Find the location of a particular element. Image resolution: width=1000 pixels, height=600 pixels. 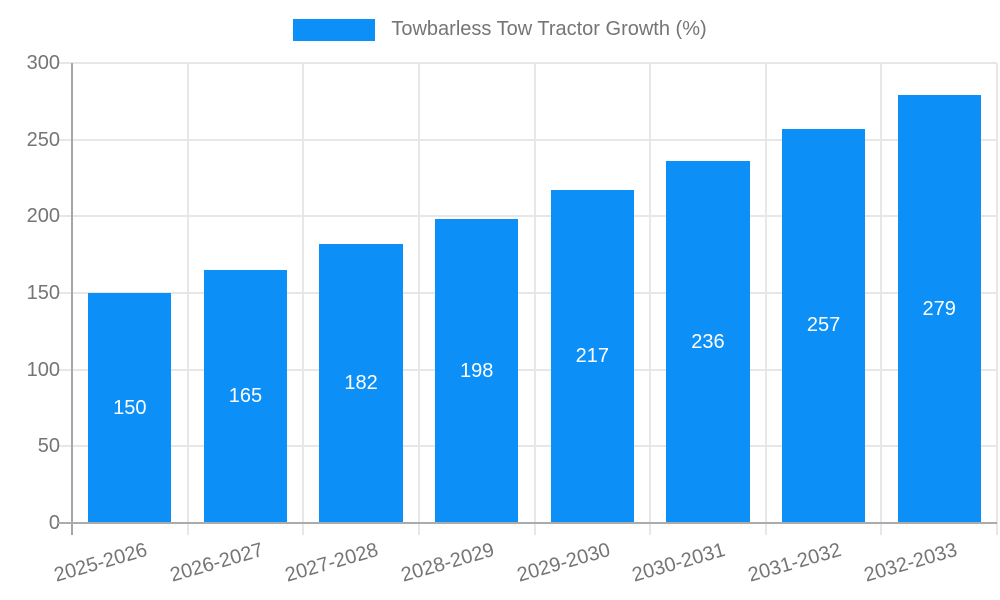

legend-swatch is located at coordinates (334, 29).